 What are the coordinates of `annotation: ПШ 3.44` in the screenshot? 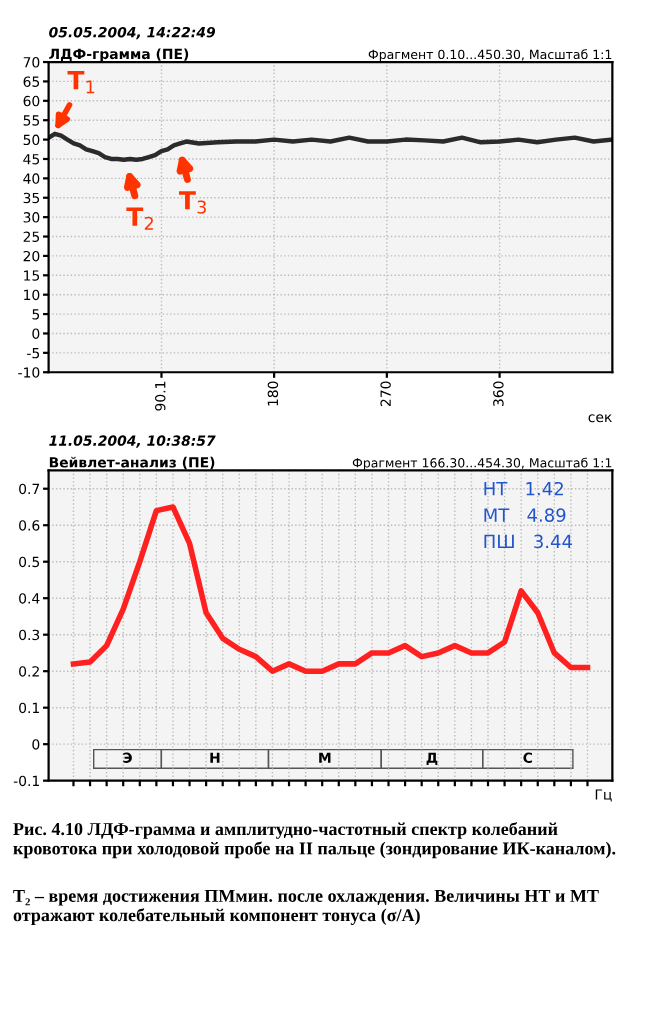 It's located at (528, 541).